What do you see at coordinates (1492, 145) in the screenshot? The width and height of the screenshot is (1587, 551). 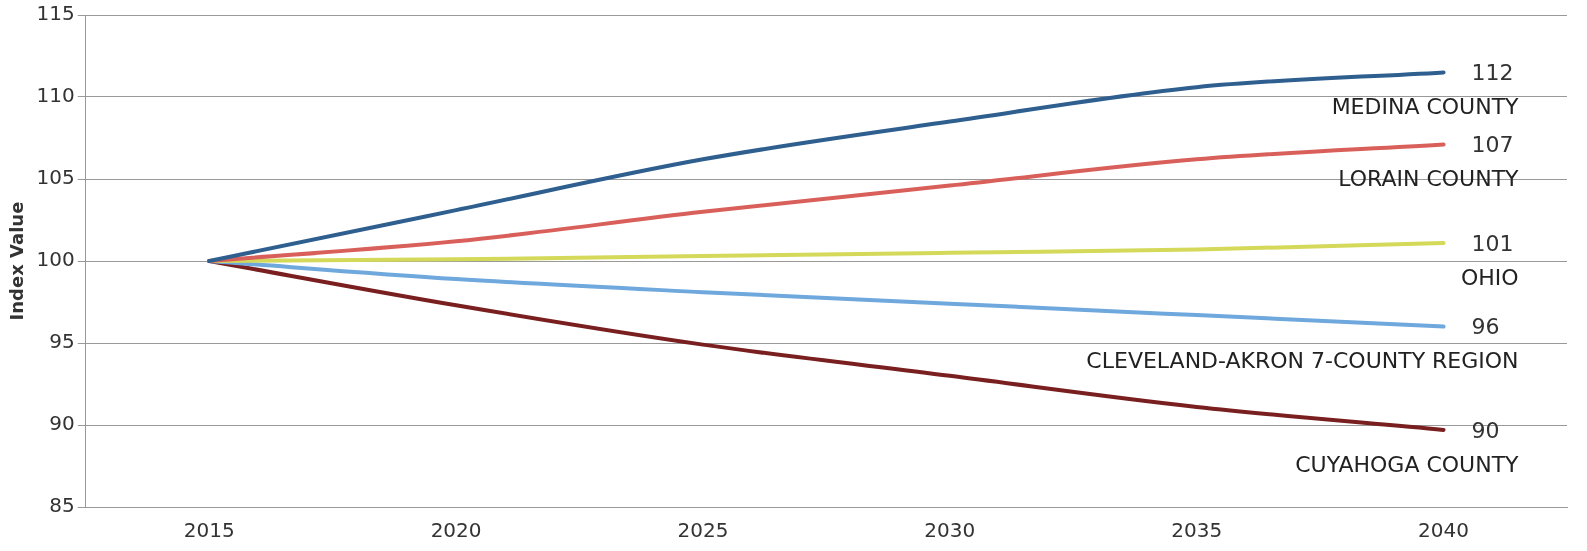 I see `data-label: 107` at bounding box center [1492, 145].